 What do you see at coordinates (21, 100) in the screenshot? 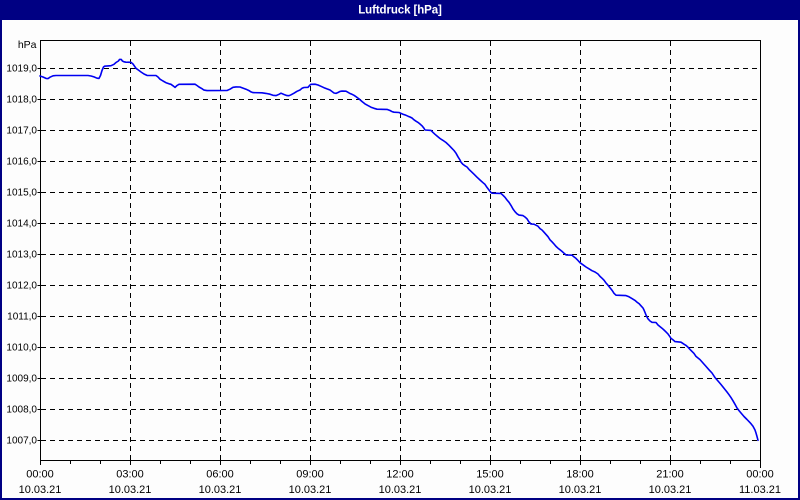
I see `svg-text: 1018,0` at bounding box center [21, 100].